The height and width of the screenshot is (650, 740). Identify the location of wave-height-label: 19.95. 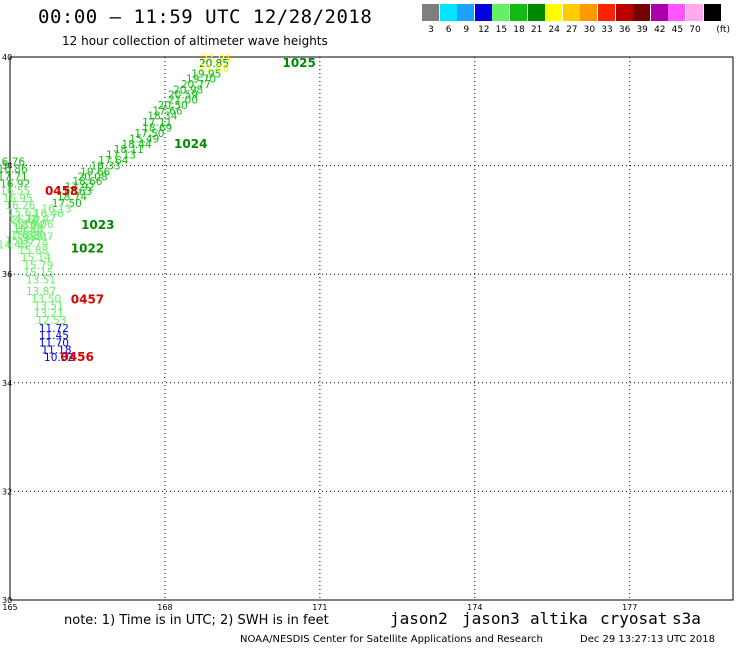
(206, 75).